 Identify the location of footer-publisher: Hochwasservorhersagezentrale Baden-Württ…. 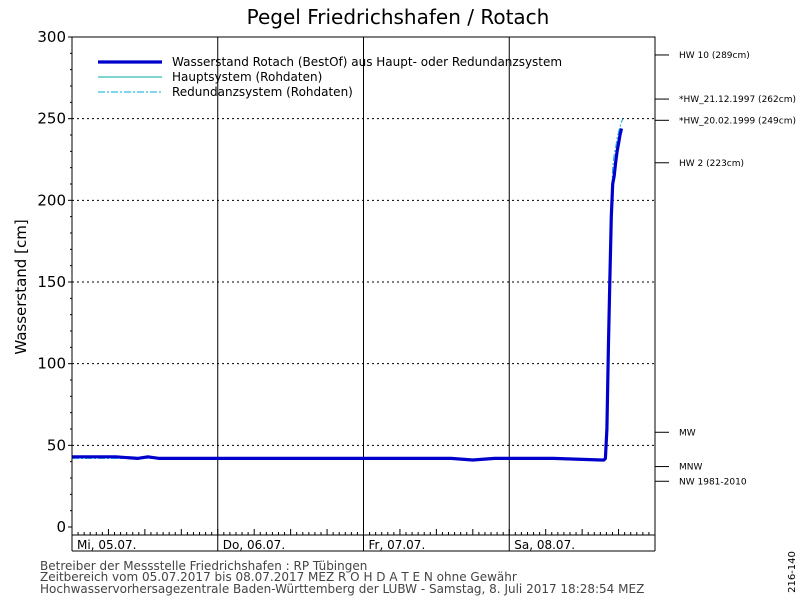
(342, 589).